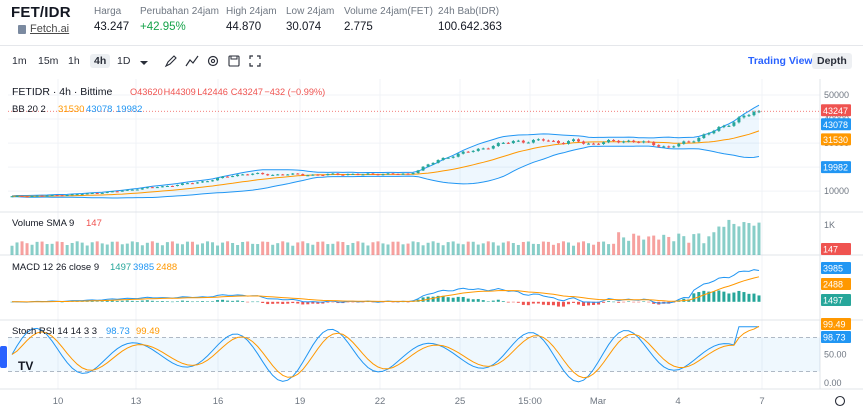  Describe the element at coordinates (255, 61) in the screenshot. I see `fullscreen-icon` at that location.